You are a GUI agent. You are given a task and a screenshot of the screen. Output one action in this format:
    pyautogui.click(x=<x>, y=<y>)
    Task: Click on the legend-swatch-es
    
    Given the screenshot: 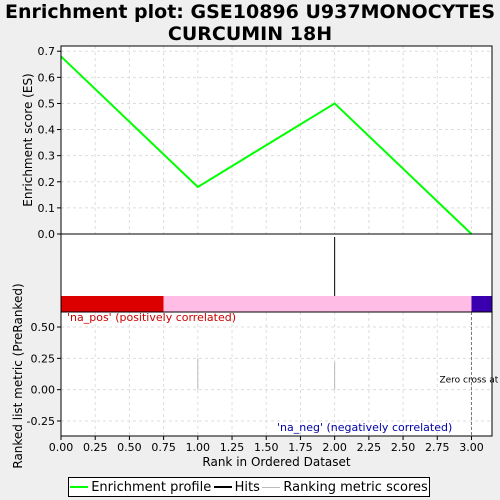 What is the action you would take?
    pyautogui.click(x=79, y=487)
    